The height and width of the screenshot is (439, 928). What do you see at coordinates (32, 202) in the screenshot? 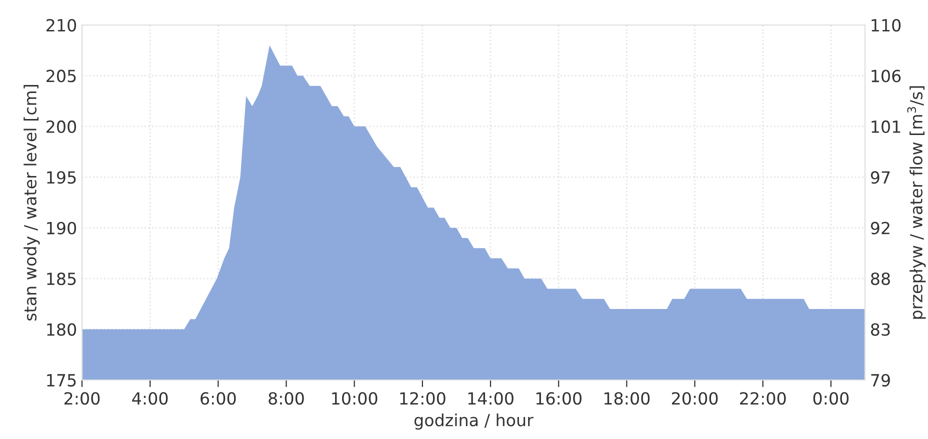
I see `y-axis-title: stan wody / water level [cm]` at bounding box center [32, 202].